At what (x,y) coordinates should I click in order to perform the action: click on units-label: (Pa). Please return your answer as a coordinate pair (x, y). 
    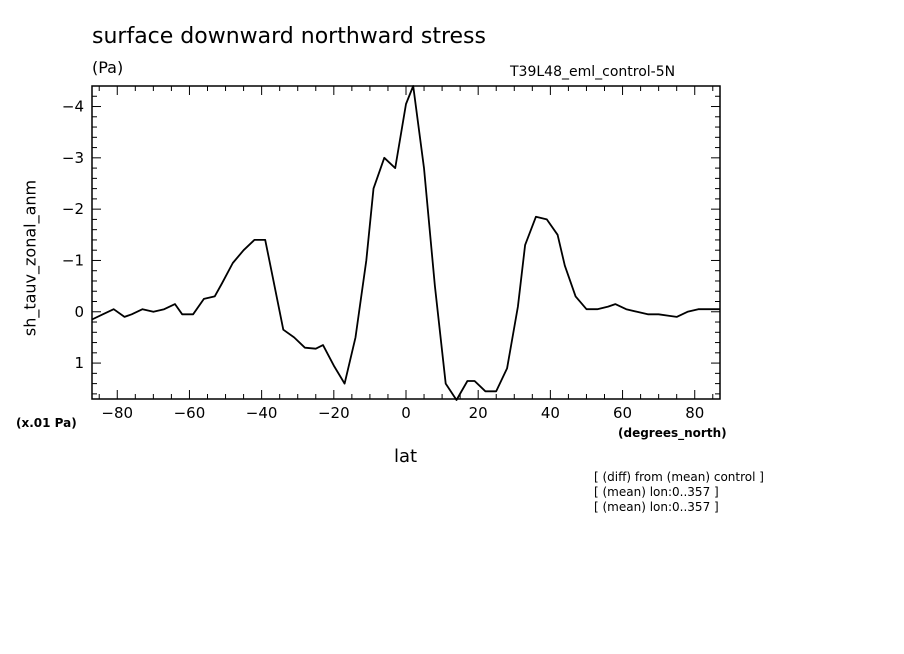
    Looking at the image, I should click on (108, 67).